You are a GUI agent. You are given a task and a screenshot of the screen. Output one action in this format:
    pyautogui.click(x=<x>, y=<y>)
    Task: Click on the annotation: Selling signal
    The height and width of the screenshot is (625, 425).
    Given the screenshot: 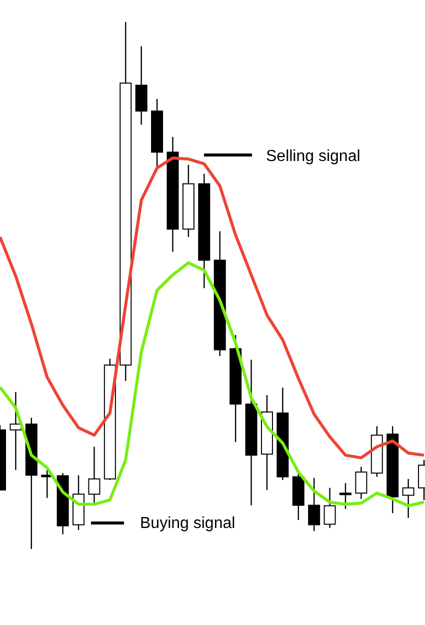 What is the action you would take?
    pyautogui.click(x=313, y=156)
    